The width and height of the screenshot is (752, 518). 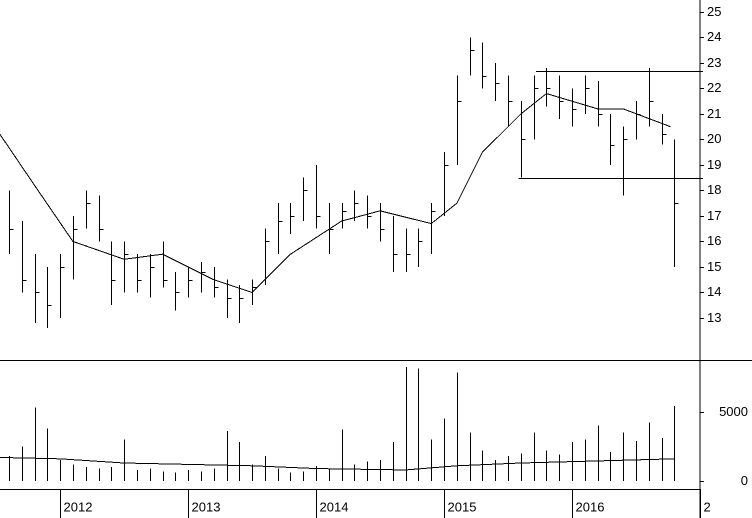 What do you see at coordinates (714, 164) in the screenshot?
I see `y-tick-label: 19` at bounding box center [714, 164].